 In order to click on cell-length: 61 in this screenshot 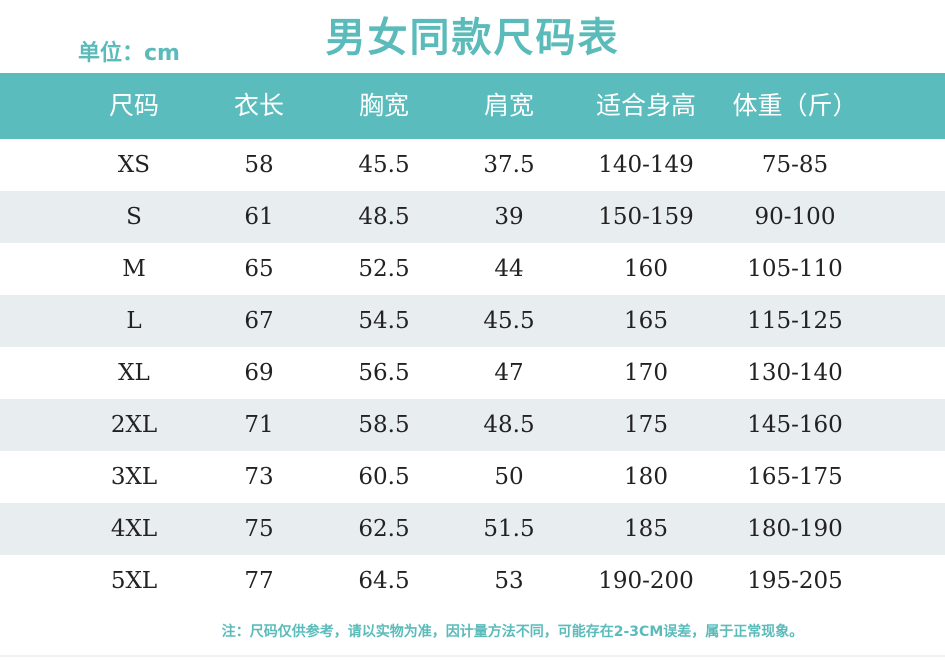, I will do `click(259, 217)`.